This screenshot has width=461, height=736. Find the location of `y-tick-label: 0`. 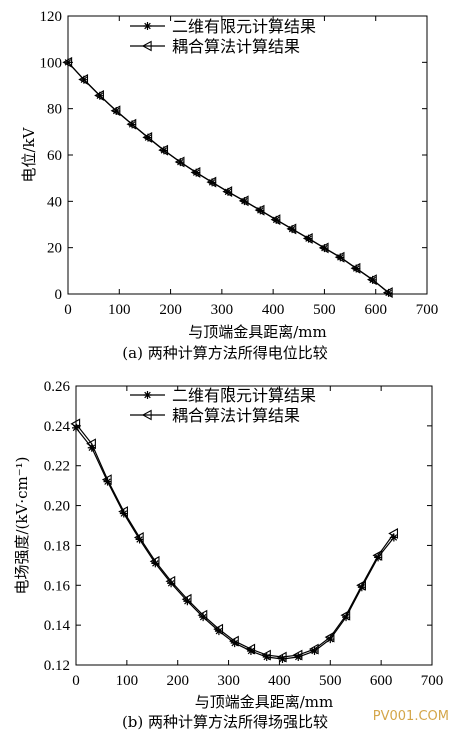

y-tick-label: 0 is located at coordinates (59, 295).